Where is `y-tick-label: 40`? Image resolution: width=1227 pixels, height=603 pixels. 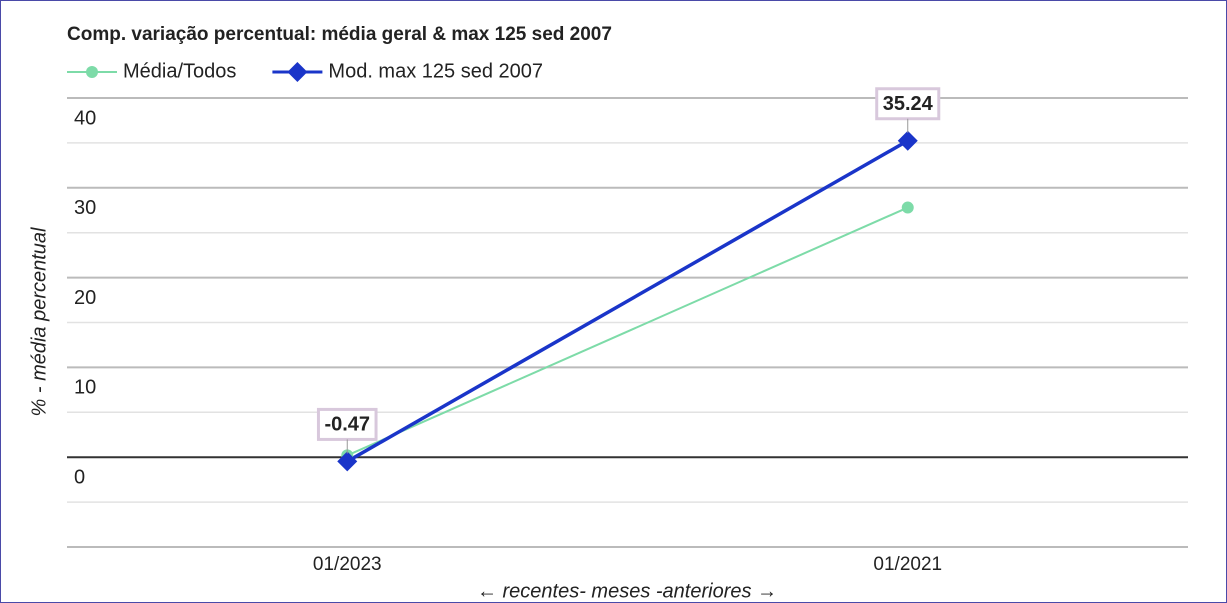 y-tick-label: 40 is located at coordinates (85, 118).